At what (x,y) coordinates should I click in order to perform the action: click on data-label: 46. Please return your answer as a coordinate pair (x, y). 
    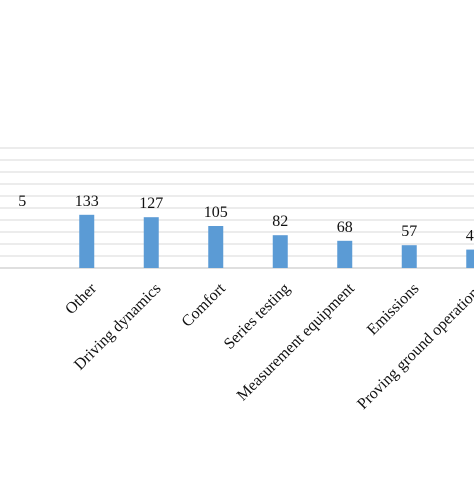
    Looking at the image, I should click on (470, 236).